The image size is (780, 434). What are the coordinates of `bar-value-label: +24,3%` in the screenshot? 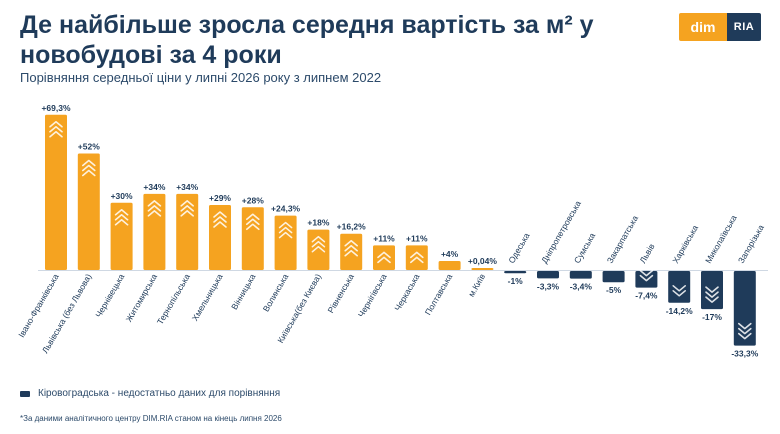 It's located at (286, 209).